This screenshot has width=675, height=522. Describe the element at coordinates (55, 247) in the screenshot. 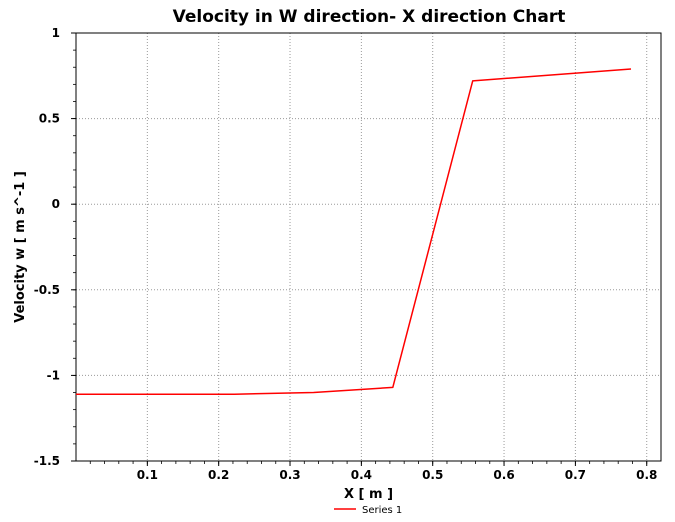

I see `y-axis: 1 0.5 0 -0.5 -1 -1.5` at that location.